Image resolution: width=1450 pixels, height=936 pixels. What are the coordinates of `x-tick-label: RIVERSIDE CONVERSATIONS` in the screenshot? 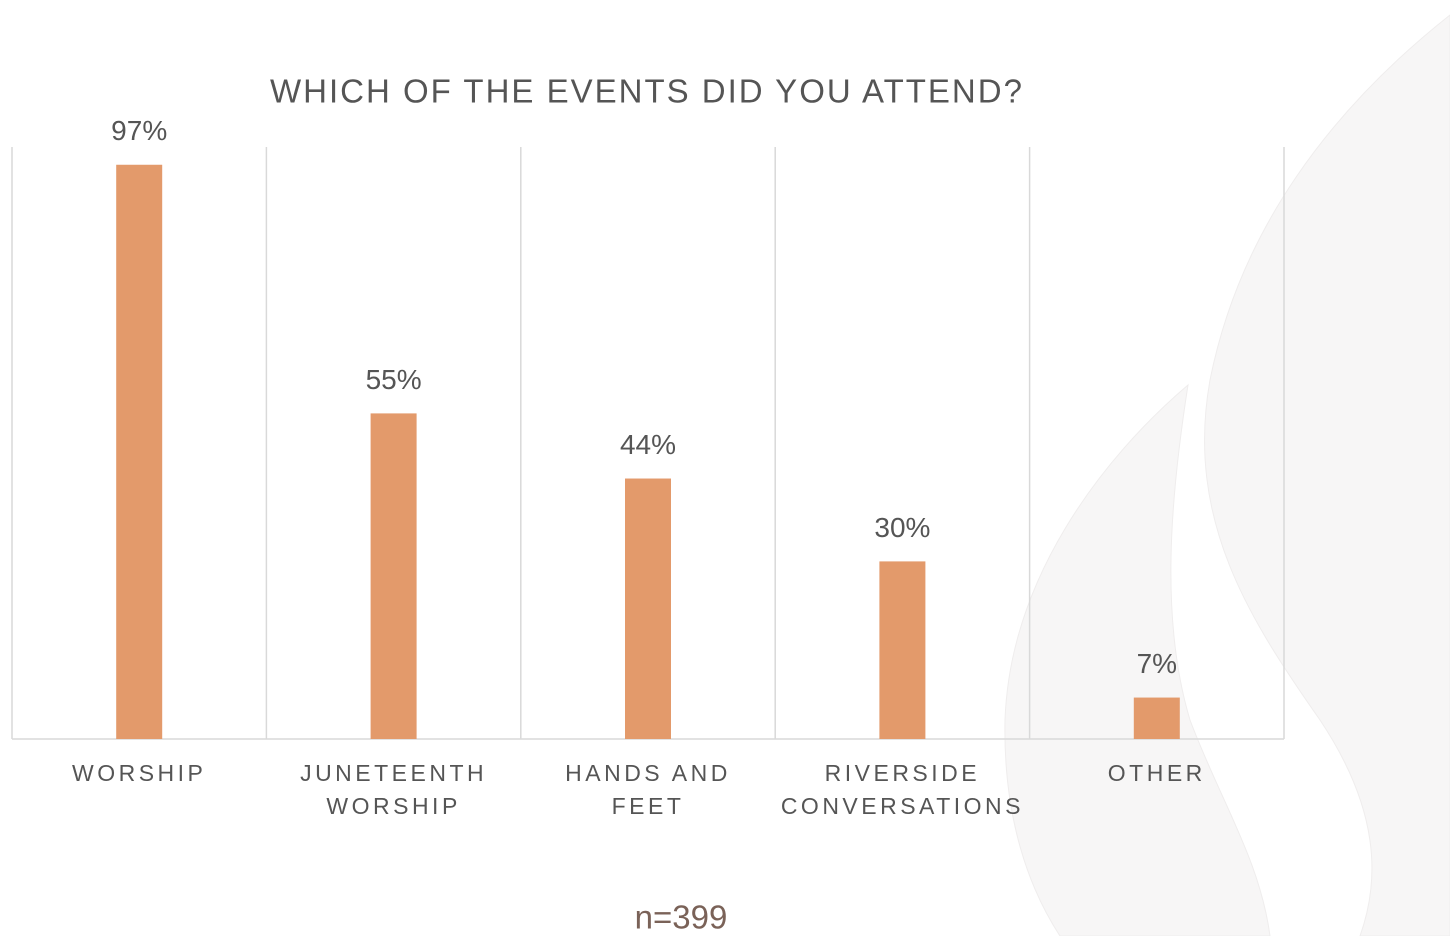 It's located at (902, 789).